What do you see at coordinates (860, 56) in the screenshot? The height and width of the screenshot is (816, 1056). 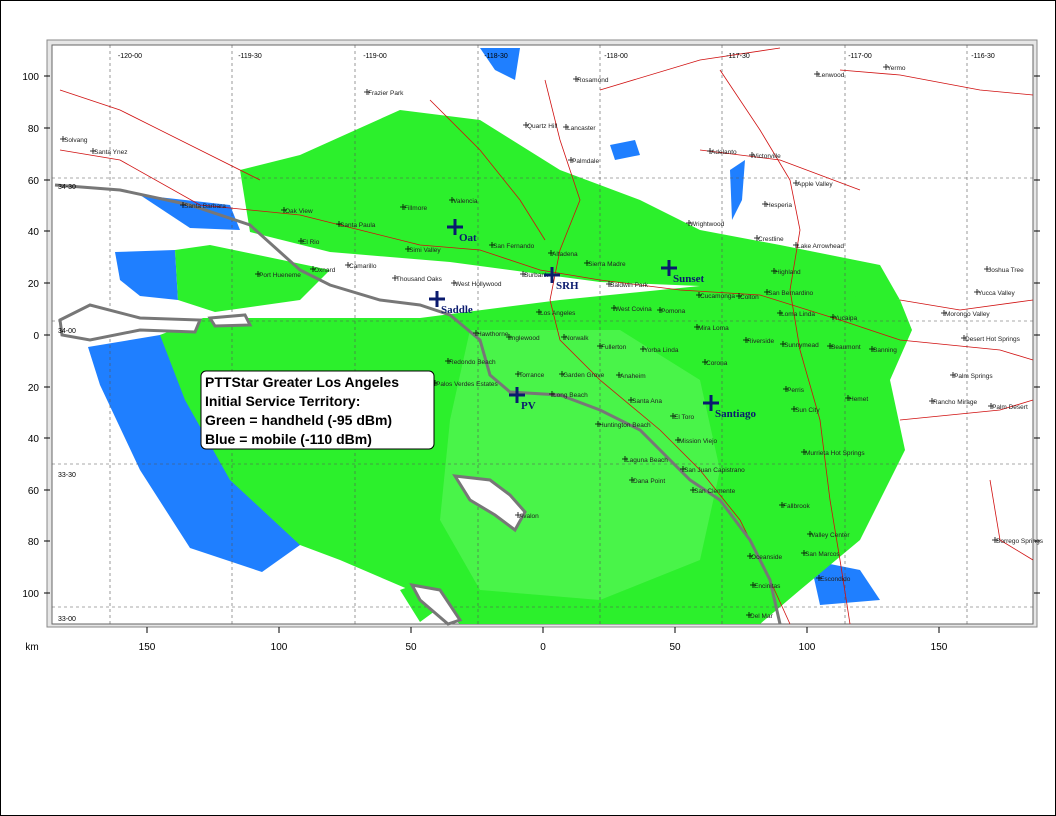 I see `longitude-label: -117-00` at bounding box center [860, 56].